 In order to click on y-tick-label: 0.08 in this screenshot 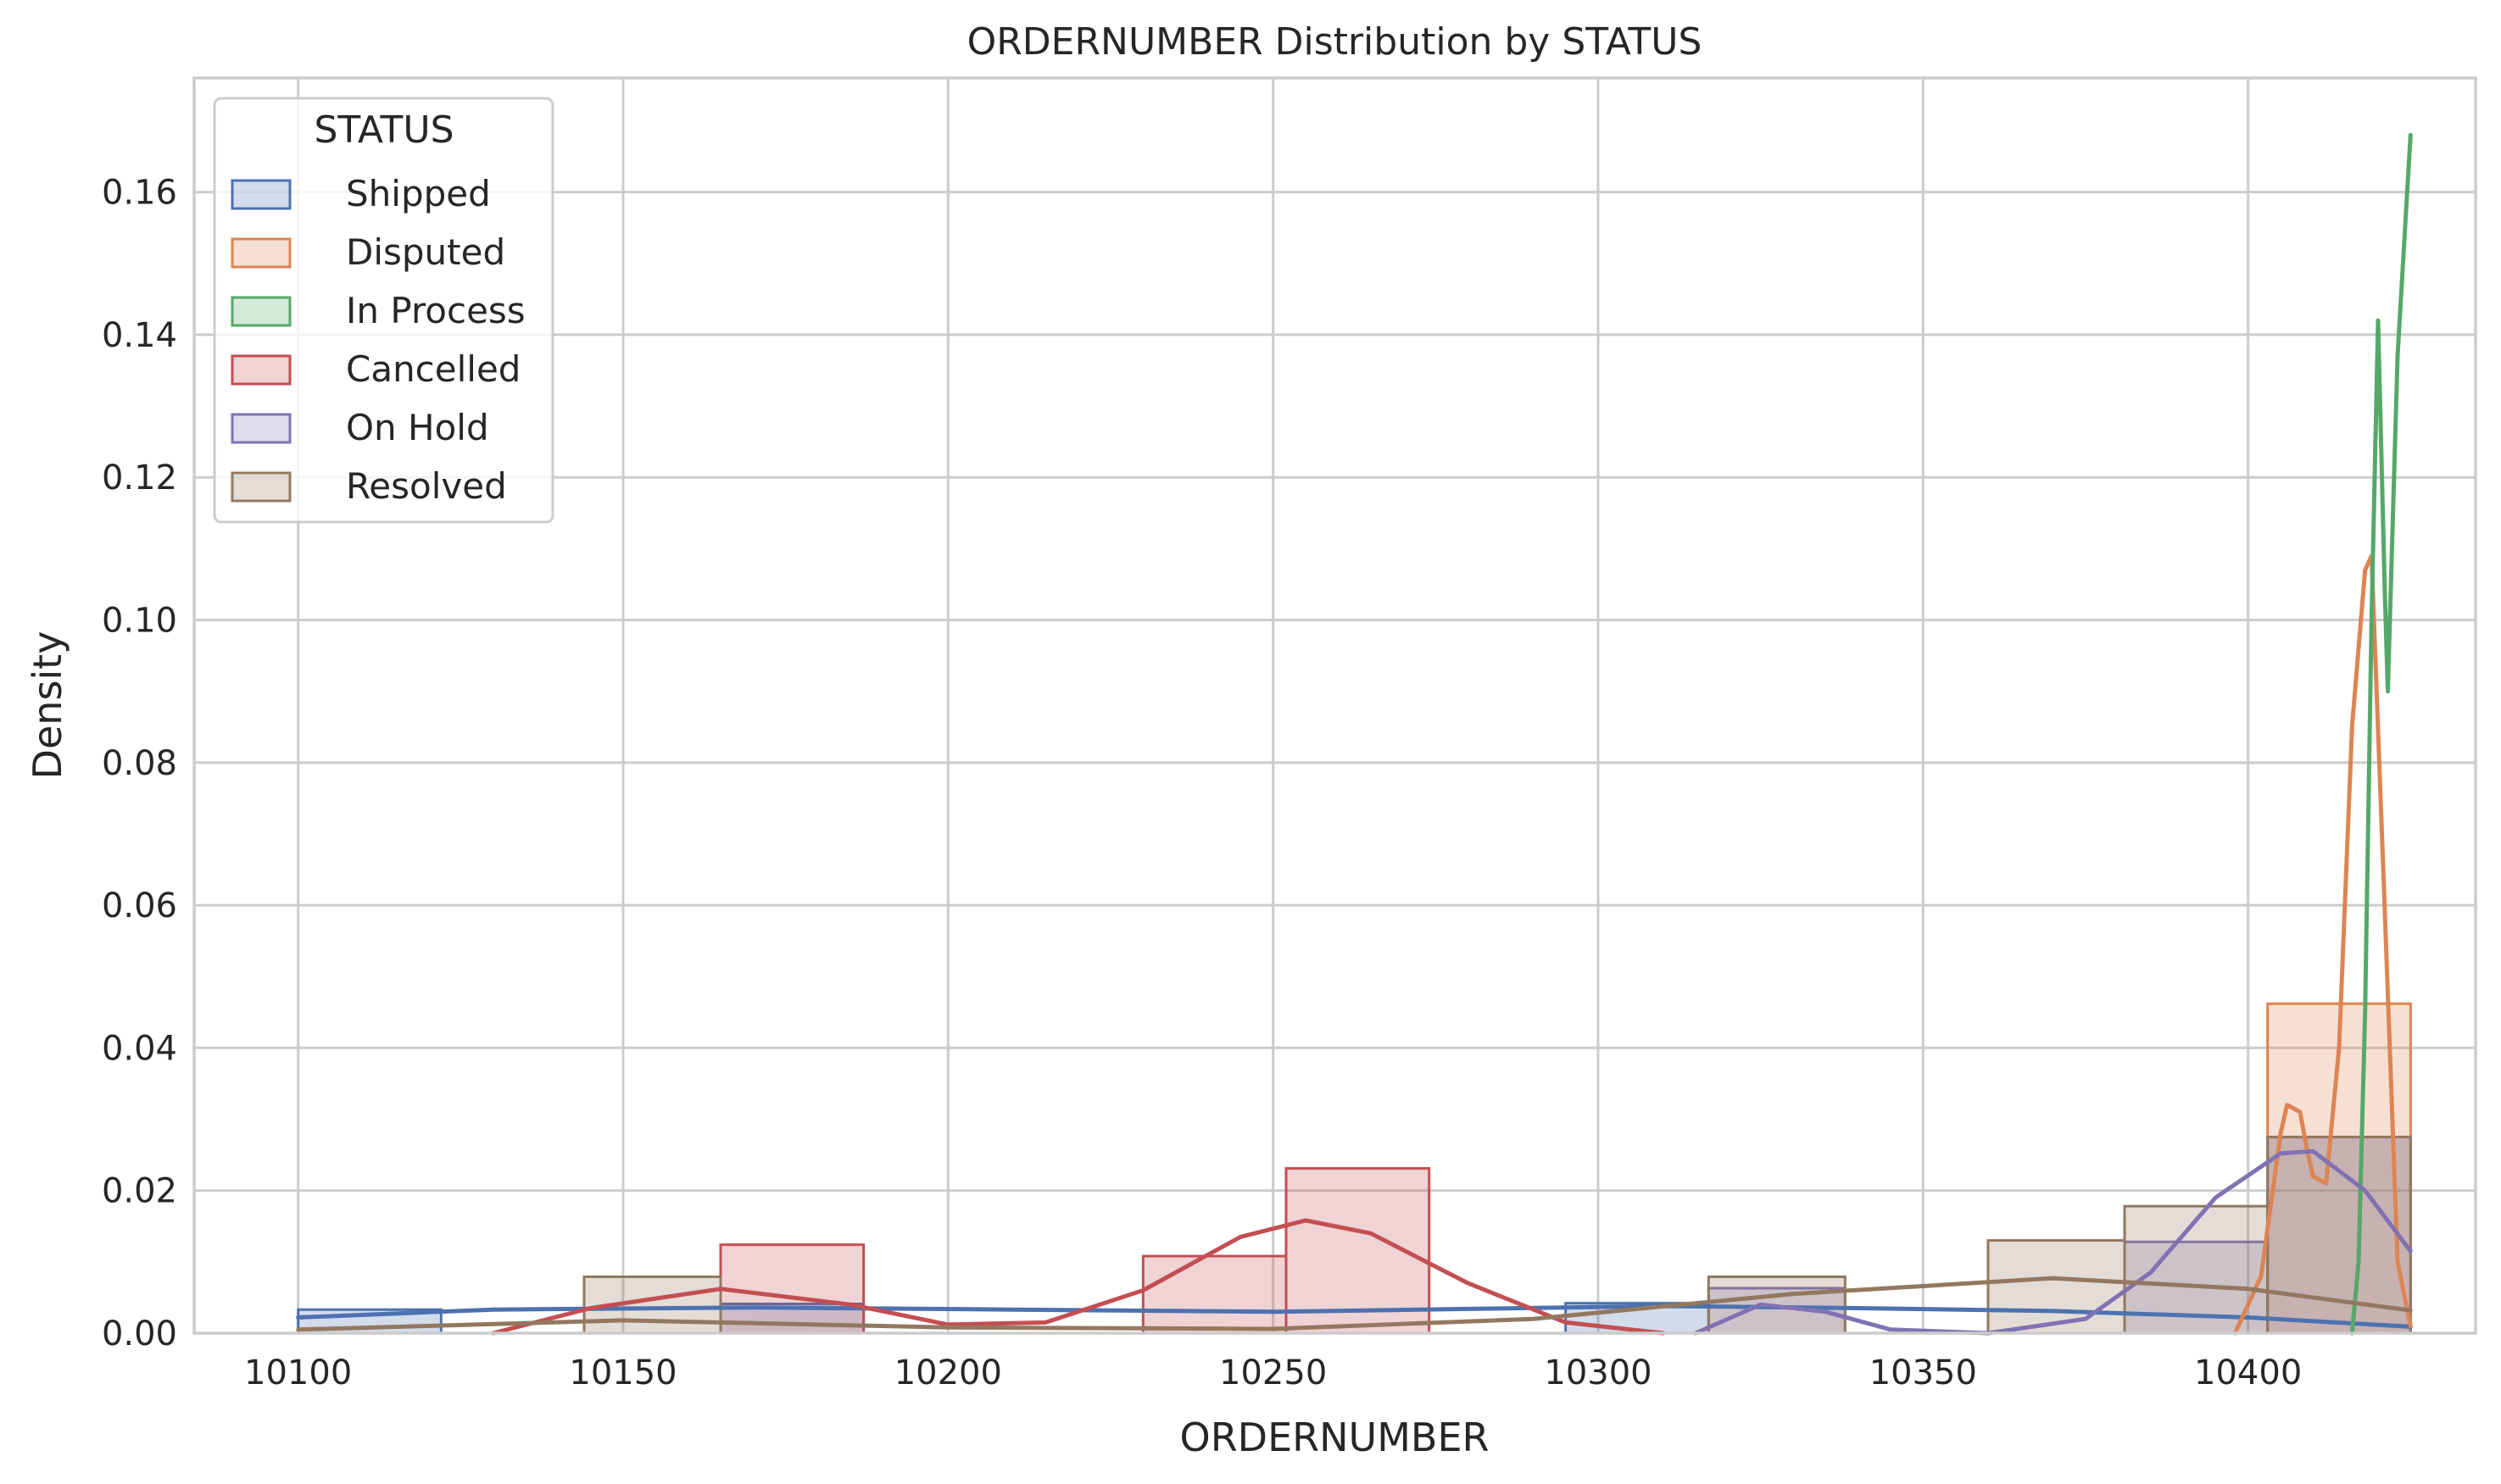, I will do `click(139, 764)`.